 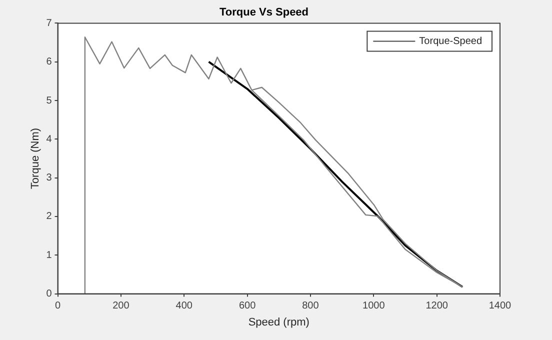 I want to click on x-tick-label: 400, so click(x=184, y=306).